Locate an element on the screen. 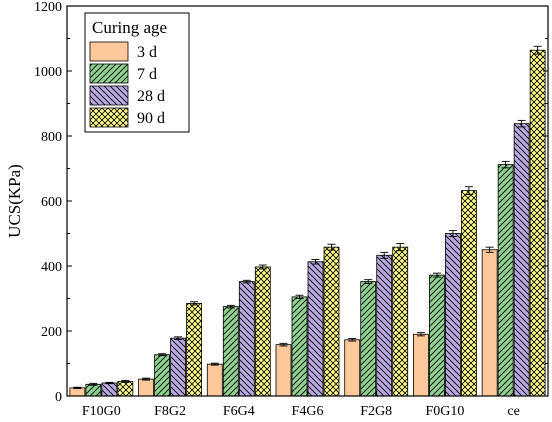 The width and height of the screenshot is (552, 422). bar-F10G0-28d is located at coordinates (109, 389).